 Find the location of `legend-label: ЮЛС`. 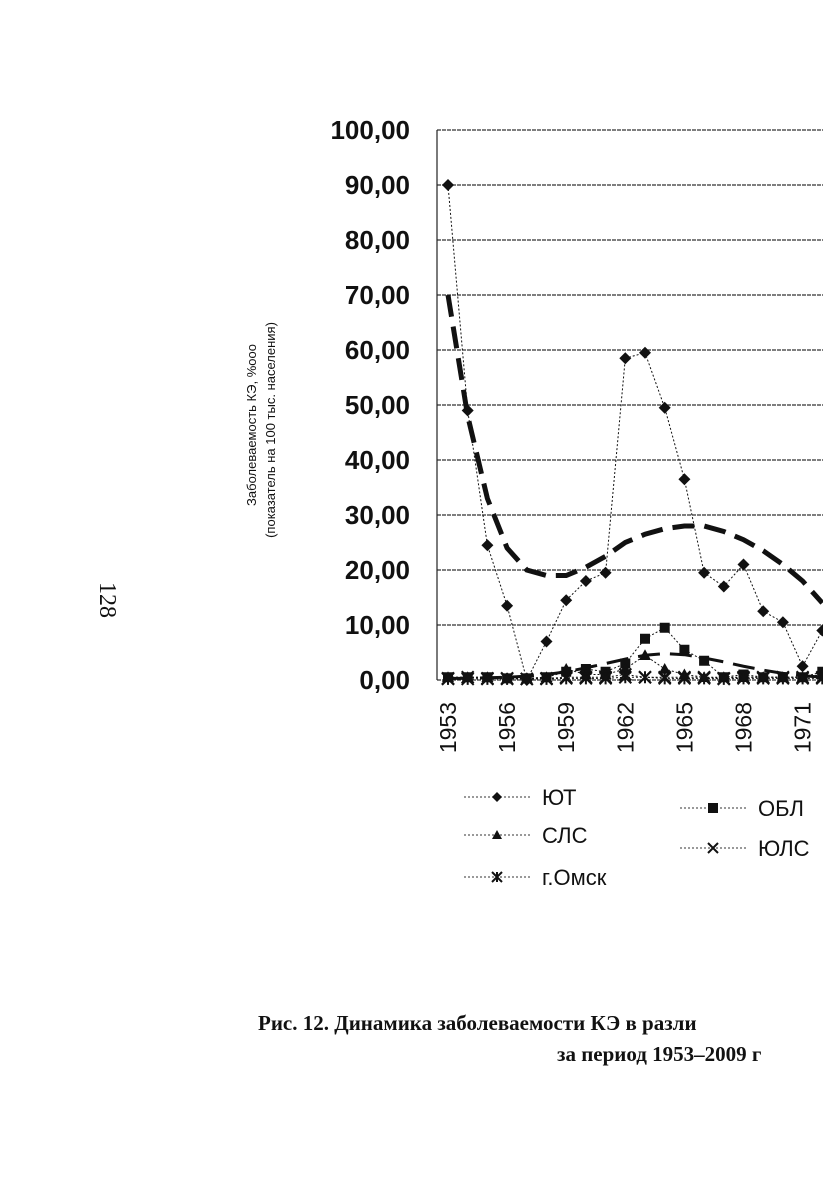

legend-label: ЮЛС is located at coordinates (784, 848).